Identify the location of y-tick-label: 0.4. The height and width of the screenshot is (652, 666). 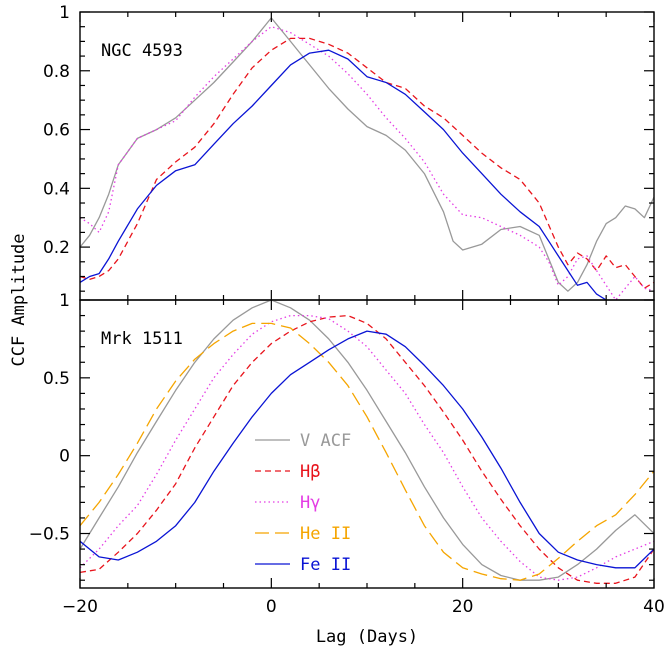
(56, 189).